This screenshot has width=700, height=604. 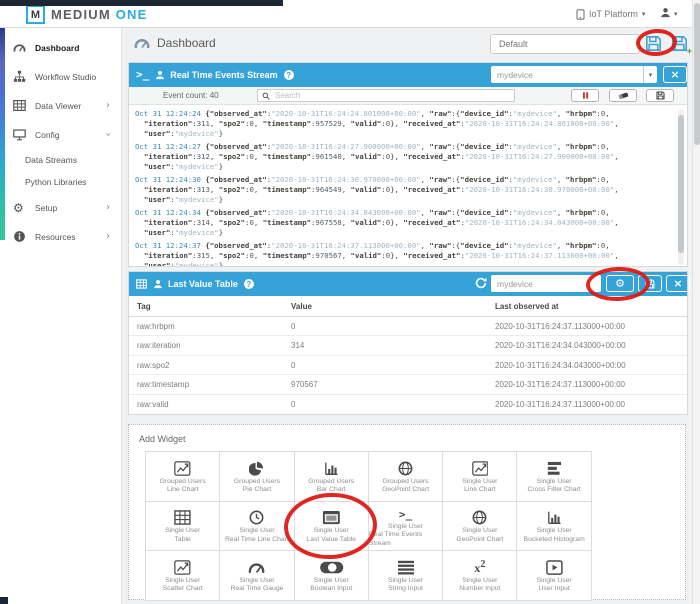 What do you see at coordinates (480, 490) in the screenshot?
I see `widget-cell-label-2: Line Chart` at bounding box center [480, 490].